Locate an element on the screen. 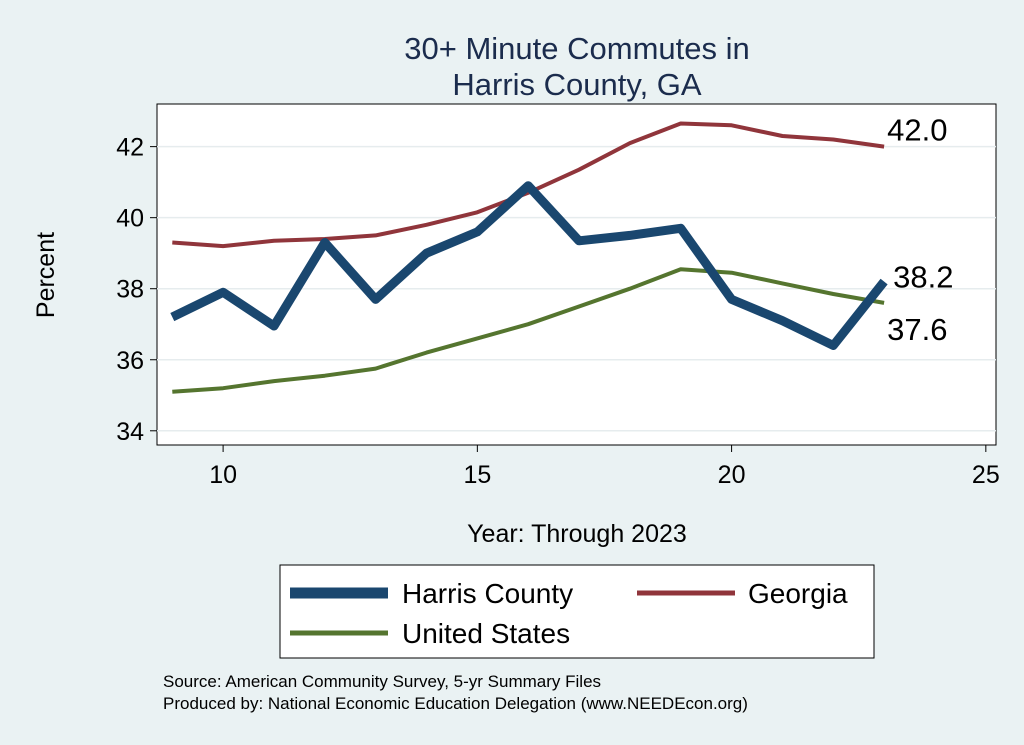 This screenshot has height=745, width=1024. legend: Harris County Georgia United States is located at coordinates (577, 611).